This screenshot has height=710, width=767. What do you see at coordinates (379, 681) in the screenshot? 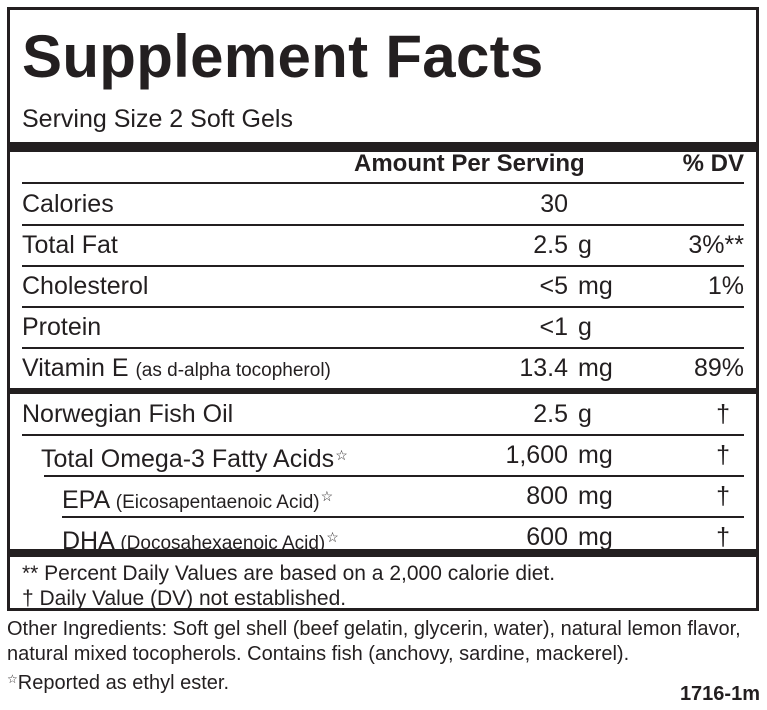
I see `star-footnote: ☆Reported as ethyl ester.` at bounding box center [379, 681].